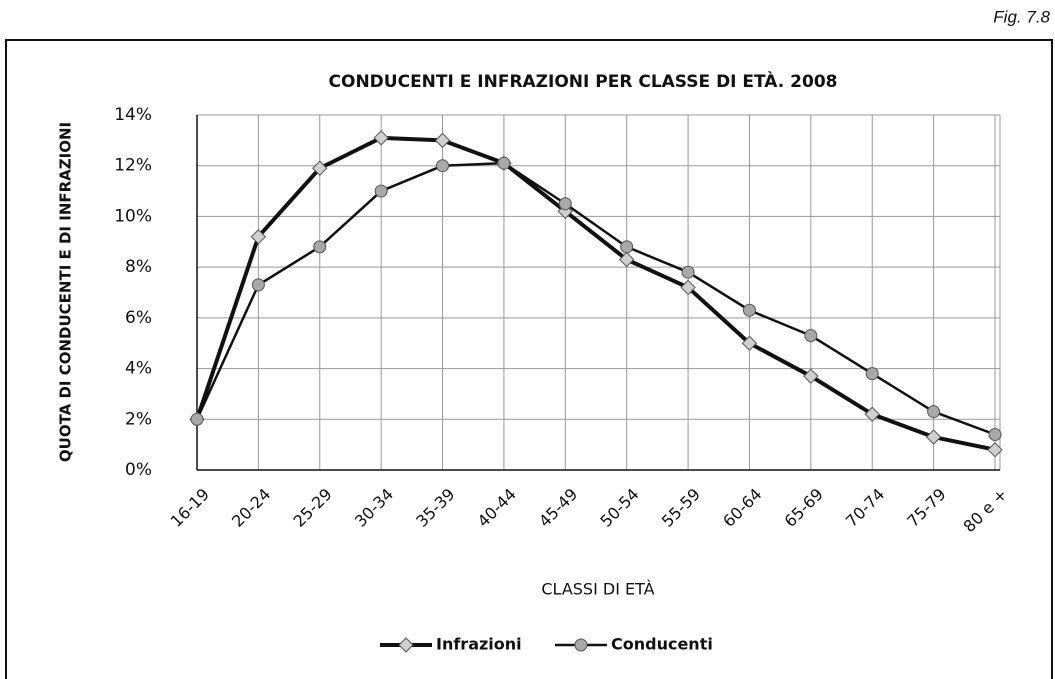 The image size is (1055, 679). What do you see at coordinates (742, 508) in the screenshot?
I see `x-tick-label: 60-64` at bounding box center [742, 508].